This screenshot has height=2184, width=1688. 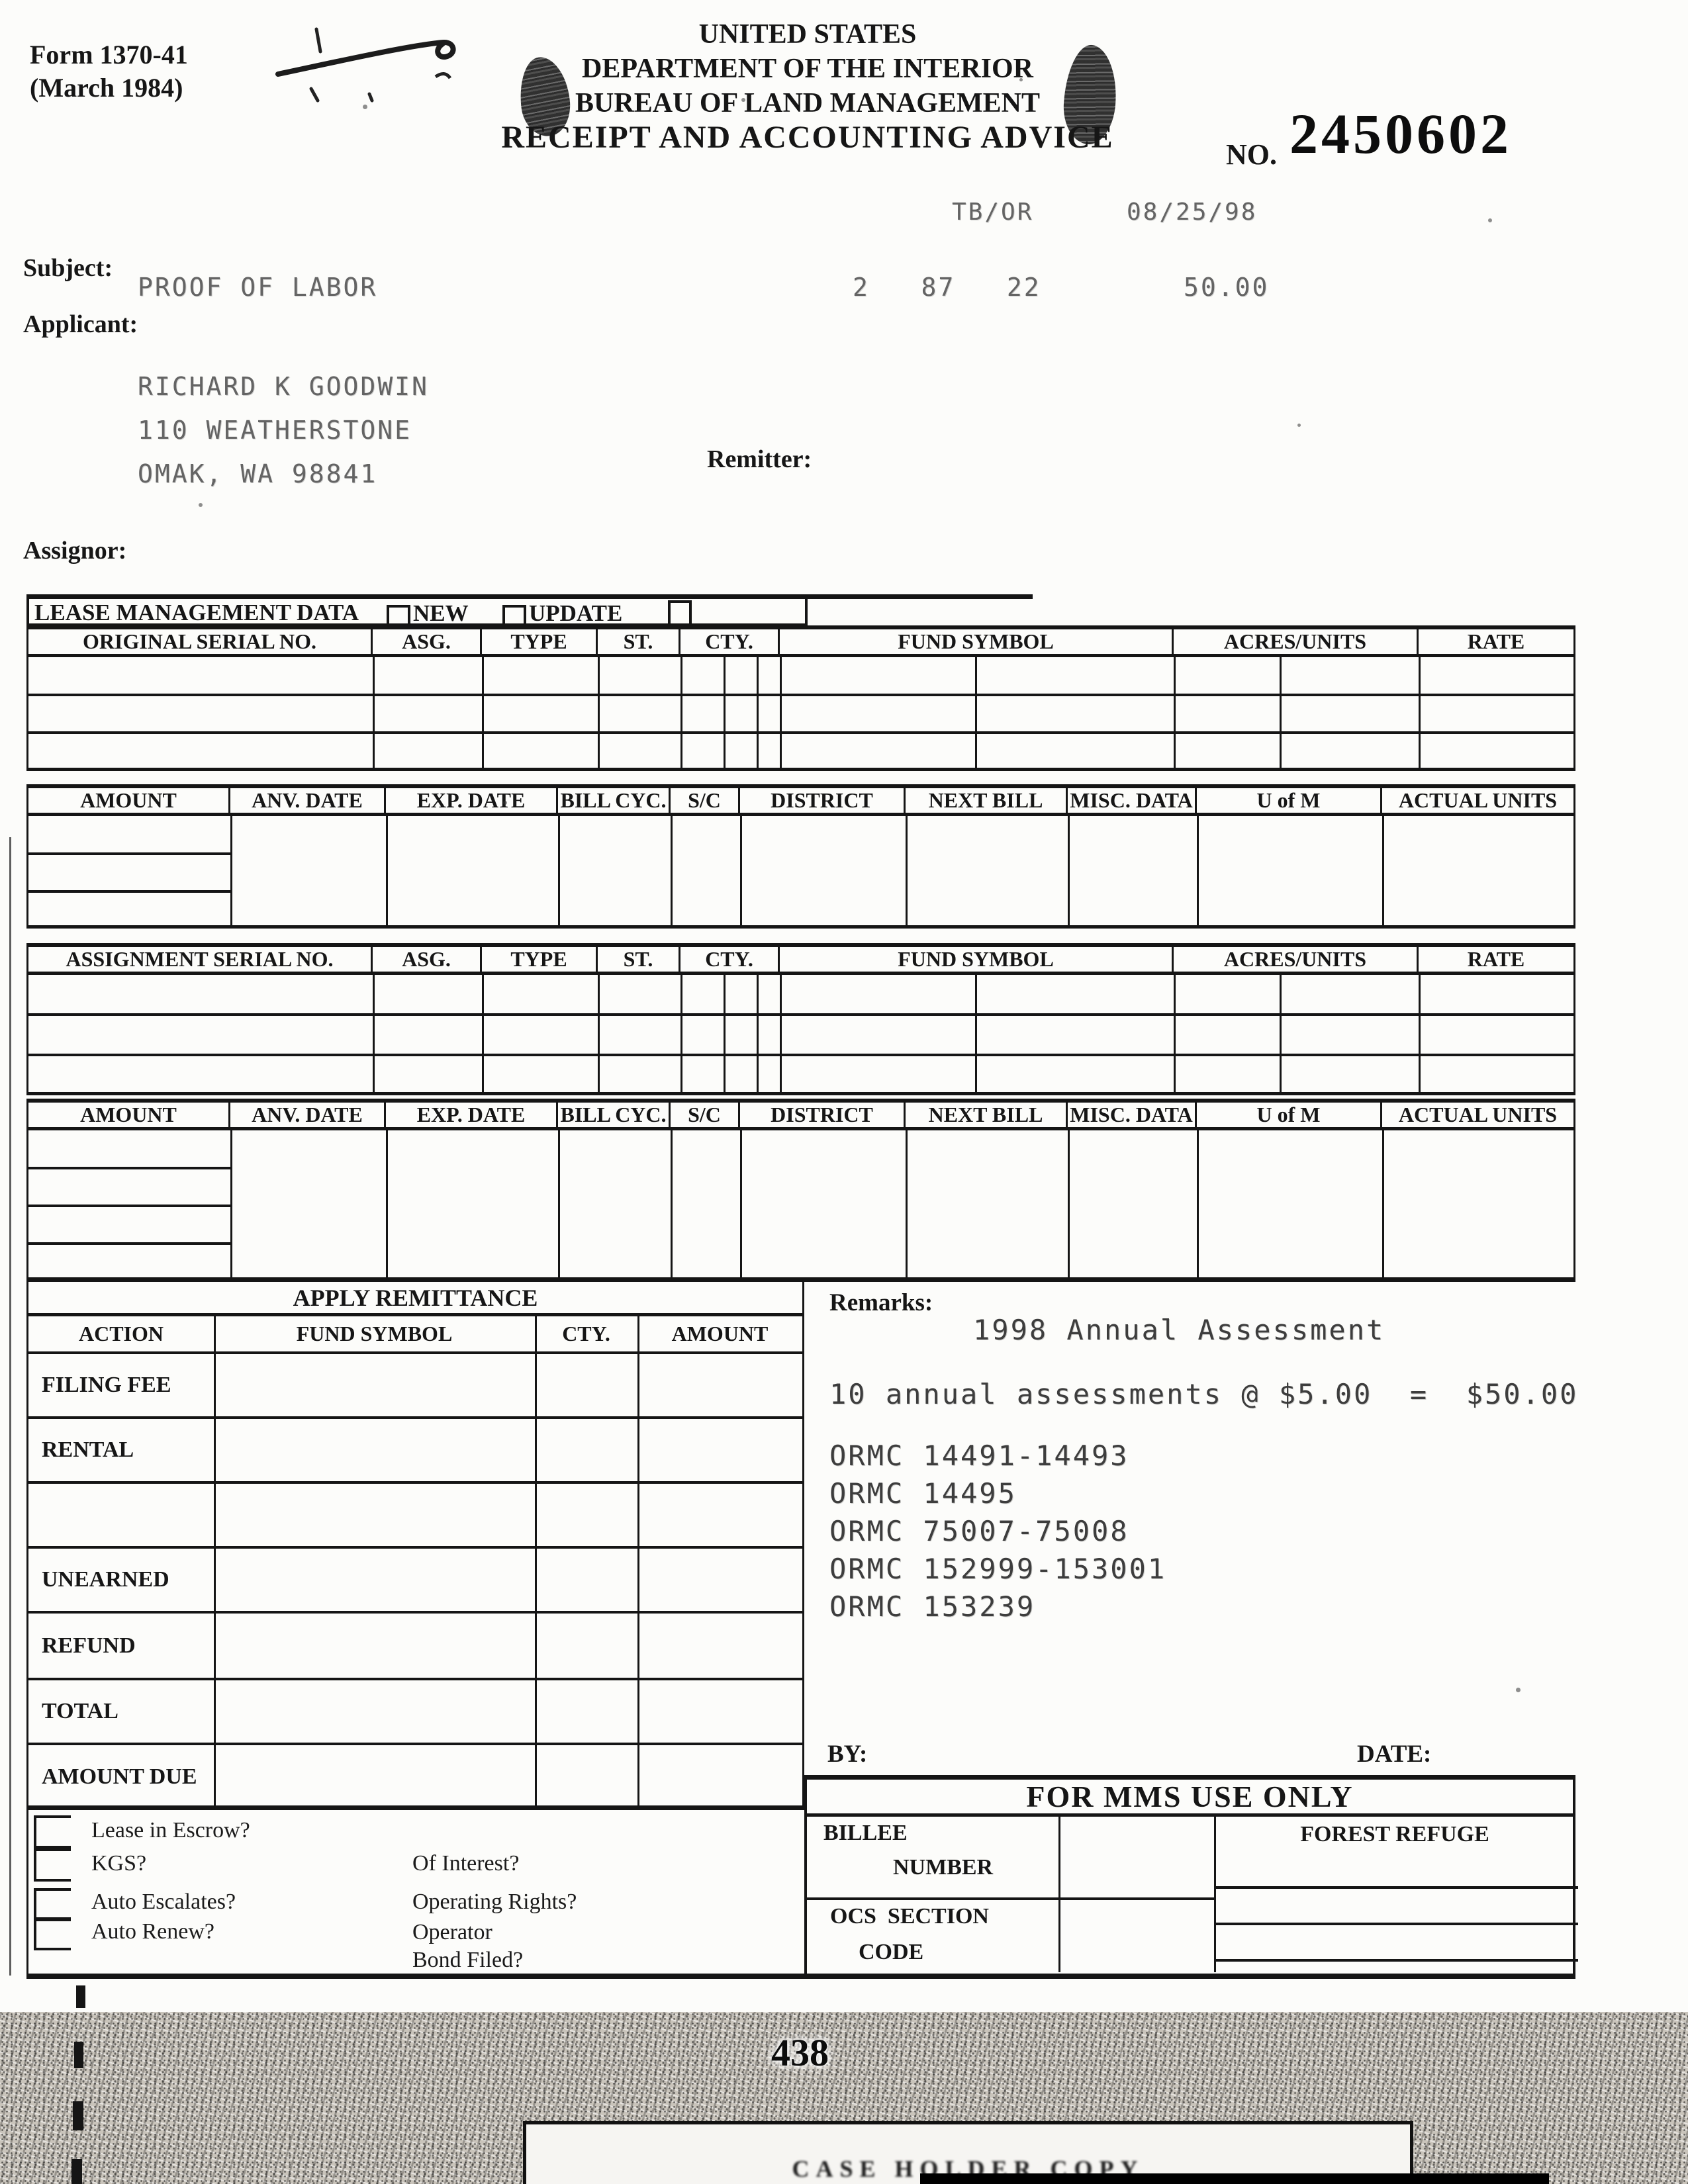 I want to click on question-bond-filed: Bond Filed?, so click(x=468, y=1960).